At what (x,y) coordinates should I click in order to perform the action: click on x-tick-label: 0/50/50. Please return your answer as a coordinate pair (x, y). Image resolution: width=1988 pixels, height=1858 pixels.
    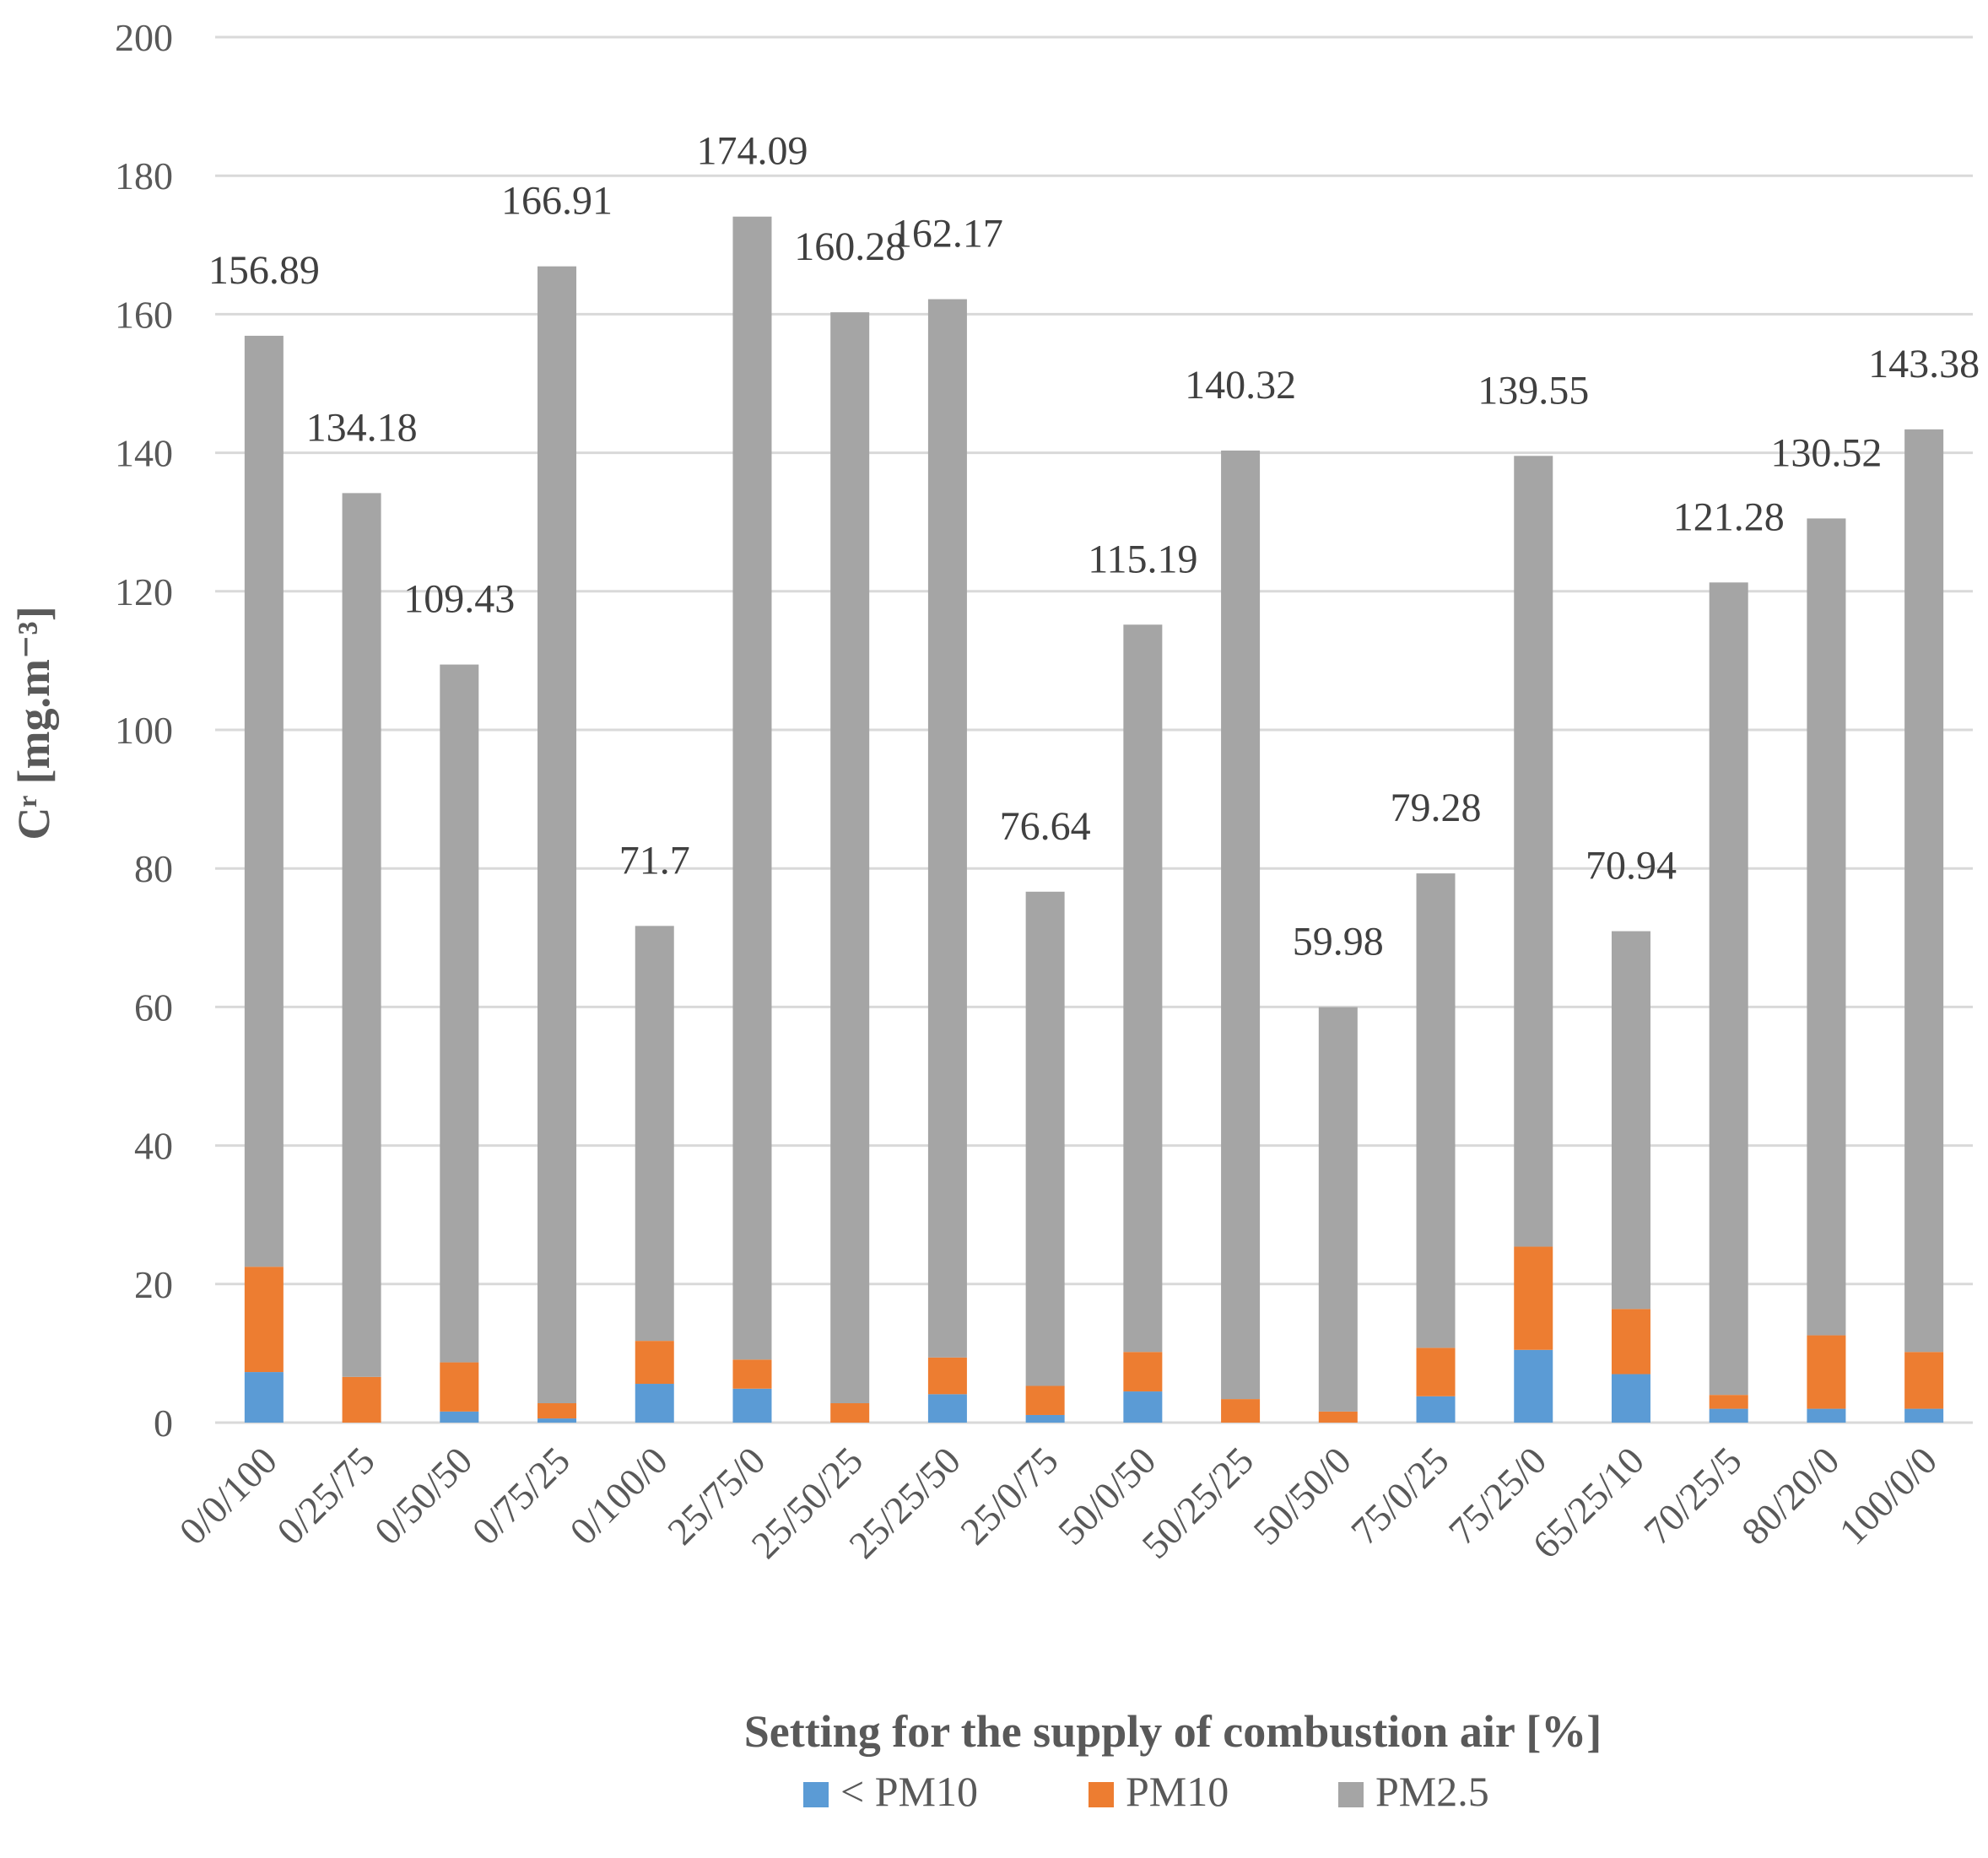
    Looking at the image, I should click on (423, 1496).